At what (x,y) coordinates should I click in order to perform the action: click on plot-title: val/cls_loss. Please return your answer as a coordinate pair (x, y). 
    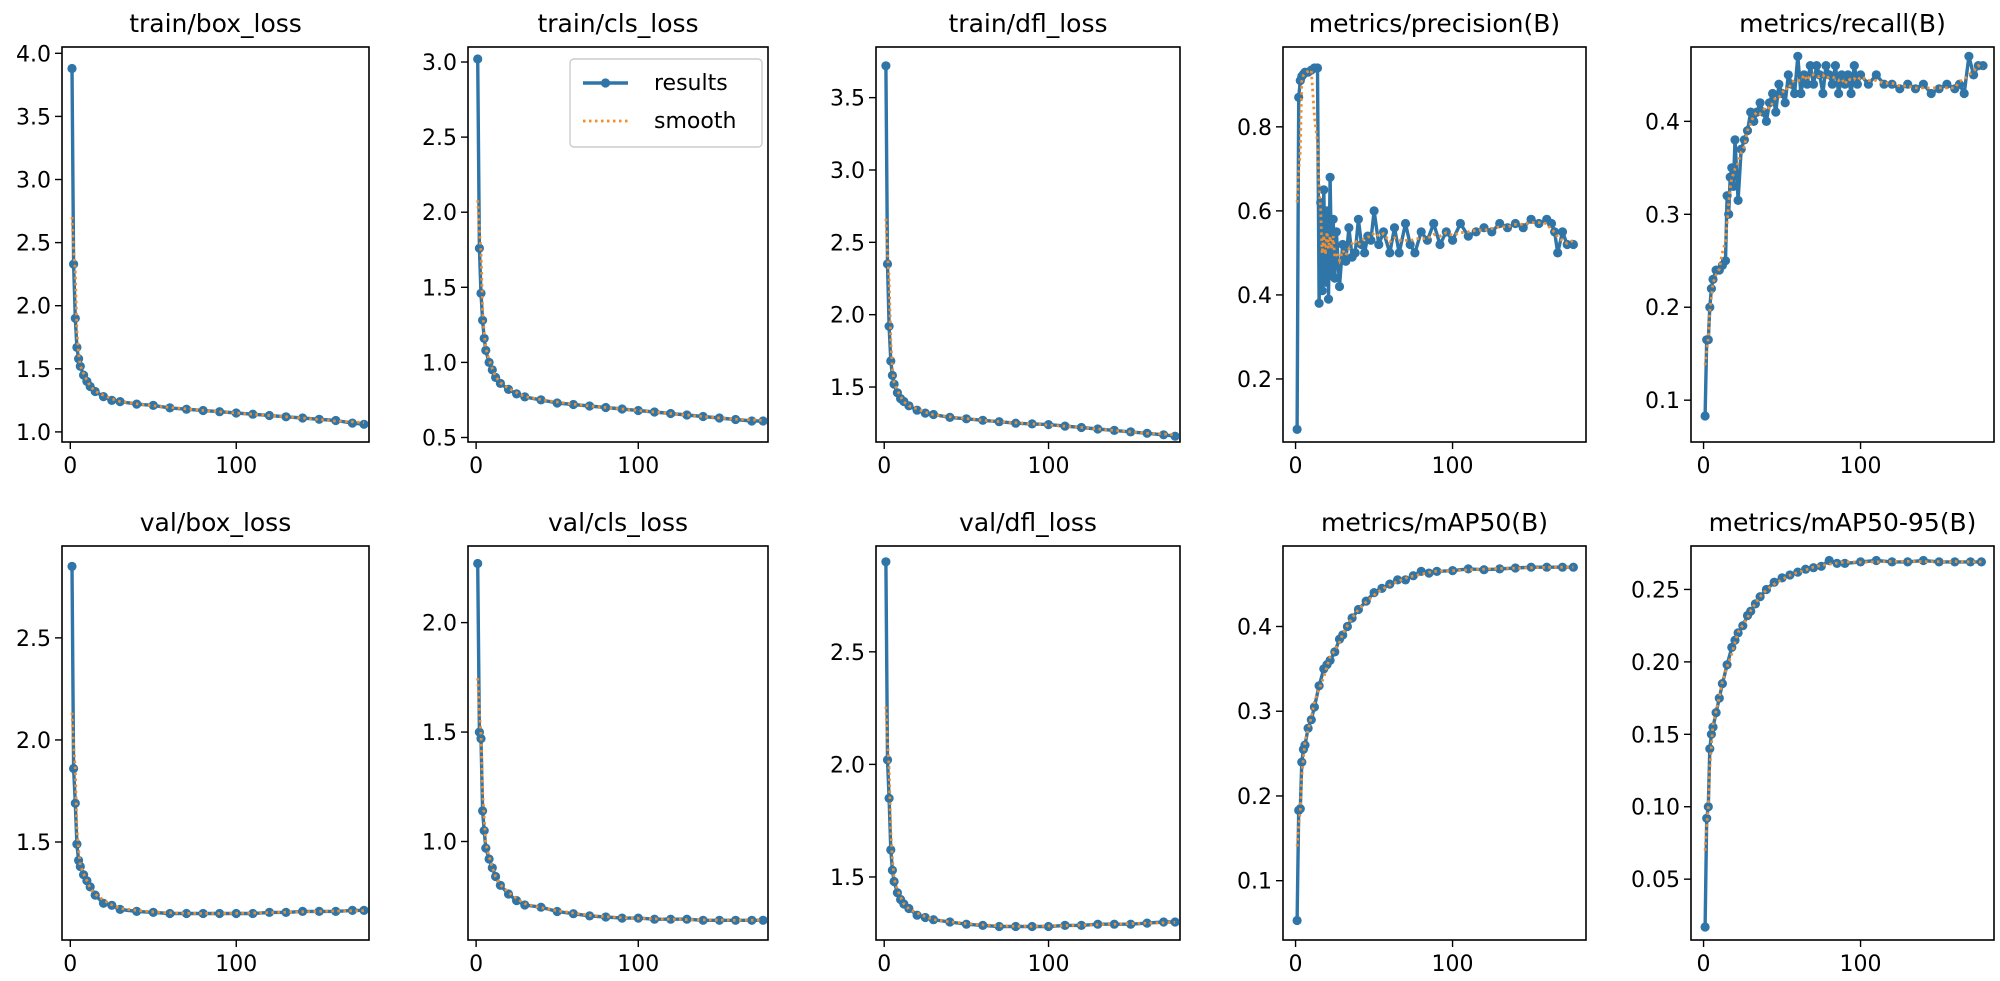
    Looking at the image, I should click on (618, 522).